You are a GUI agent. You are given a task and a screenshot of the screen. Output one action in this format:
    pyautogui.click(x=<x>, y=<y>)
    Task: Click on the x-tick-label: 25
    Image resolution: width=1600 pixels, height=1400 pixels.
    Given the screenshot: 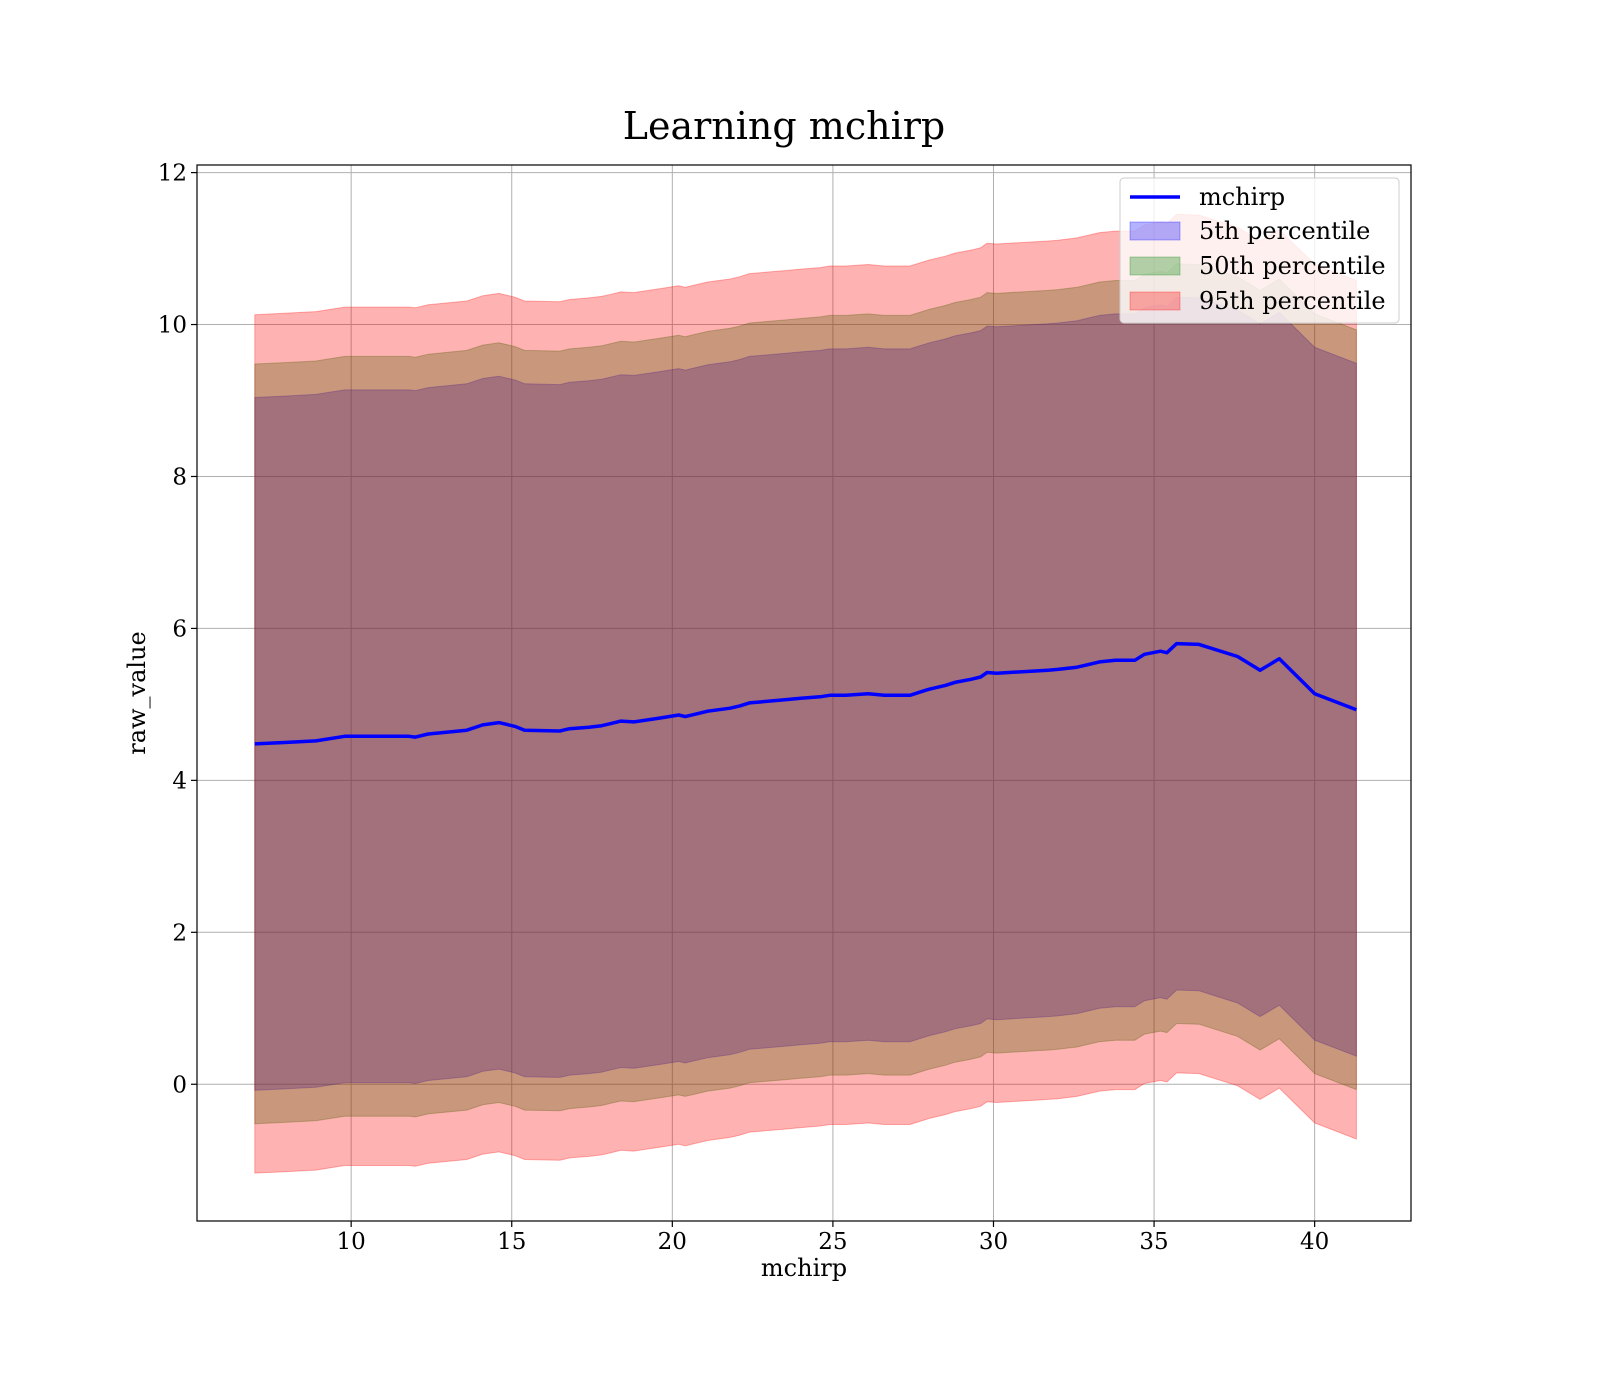 What is the action you would take?
    pyautogui.click(x=832, y=1242)
    